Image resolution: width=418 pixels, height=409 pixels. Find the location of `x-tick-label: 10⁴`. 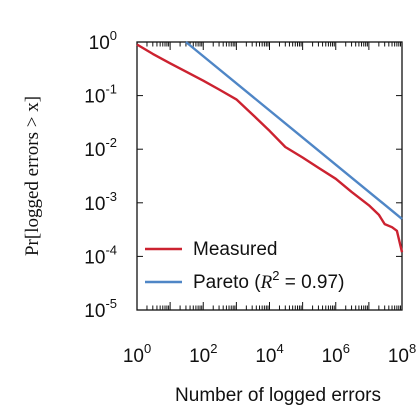

x-tick-label: 10⁴ is located at coordinates (269, 354).